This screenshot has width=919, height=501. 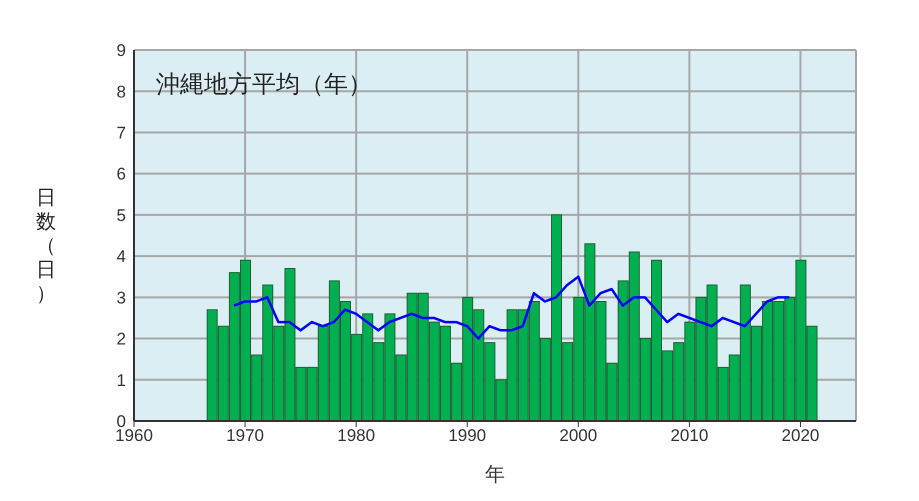 What do you see at coordinates (121, 339) in the screenshot?
I see `y-tick-label: 2` at bounding box center [121, 339].